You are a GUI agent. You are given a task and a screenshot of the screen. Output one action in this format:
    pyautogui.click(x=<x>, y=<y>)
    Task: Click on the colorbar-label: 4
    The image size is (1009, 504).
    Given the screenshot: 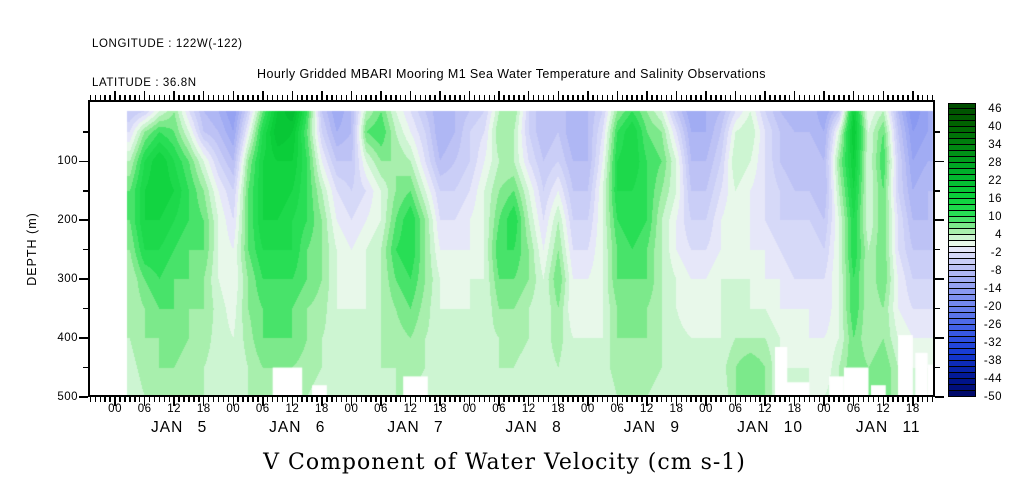 What is the action you would take?
    pyautogui.click(x=998, y=235)
    